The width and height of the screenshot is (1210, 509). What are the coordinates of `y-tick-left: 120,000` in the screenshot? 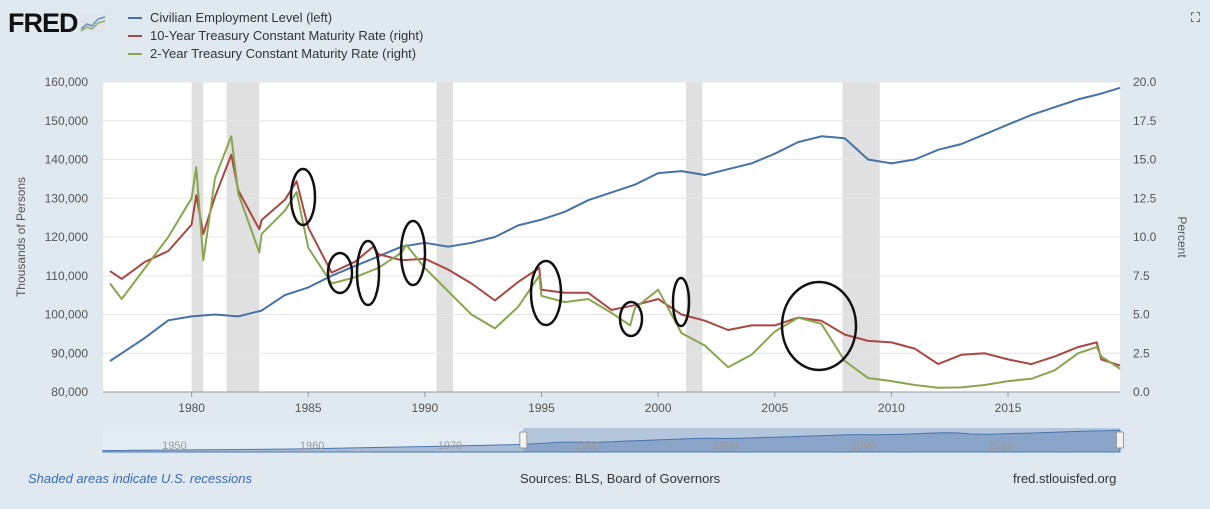 It's located at (67, 237).